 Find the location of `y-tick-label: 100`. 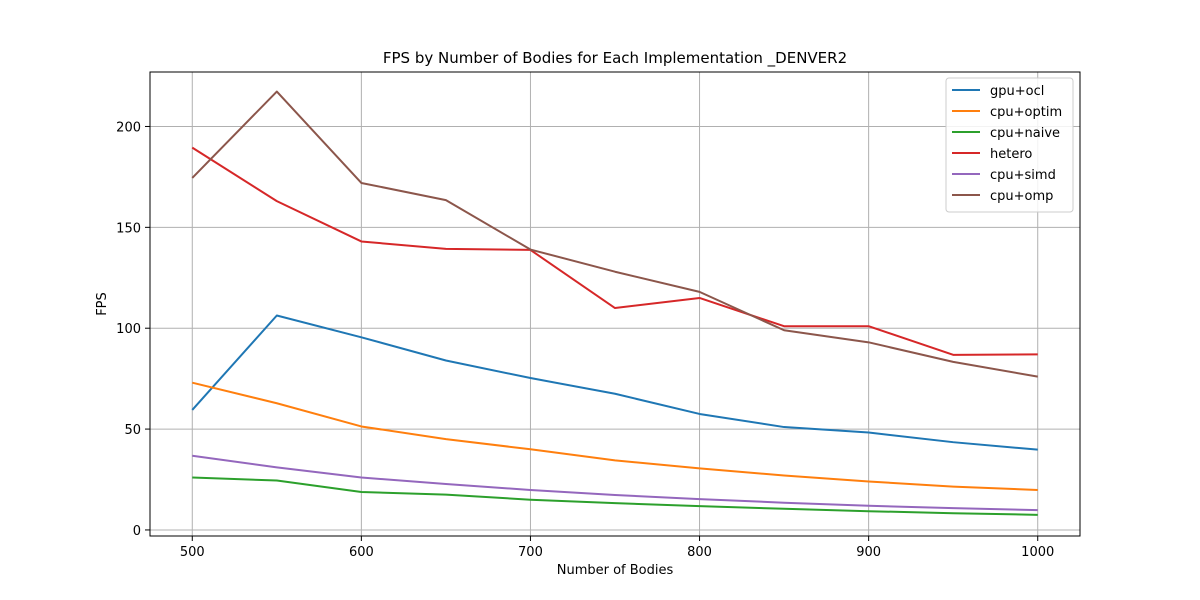

y-tick-label: 100 is located at coordinates (128, 329).